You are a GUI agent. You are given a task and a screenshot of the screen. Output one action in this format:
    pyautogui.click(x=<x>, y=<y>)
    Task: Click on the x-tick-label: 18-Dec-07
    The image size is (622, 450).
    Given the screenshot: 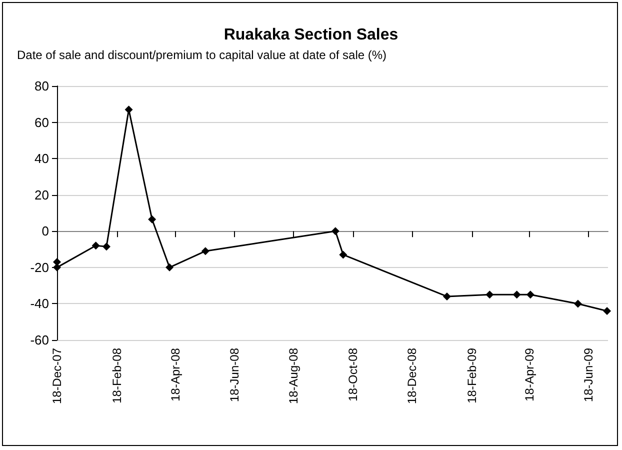 What is the action you would take?
    pyautogui.click(x=57, y=376)
    